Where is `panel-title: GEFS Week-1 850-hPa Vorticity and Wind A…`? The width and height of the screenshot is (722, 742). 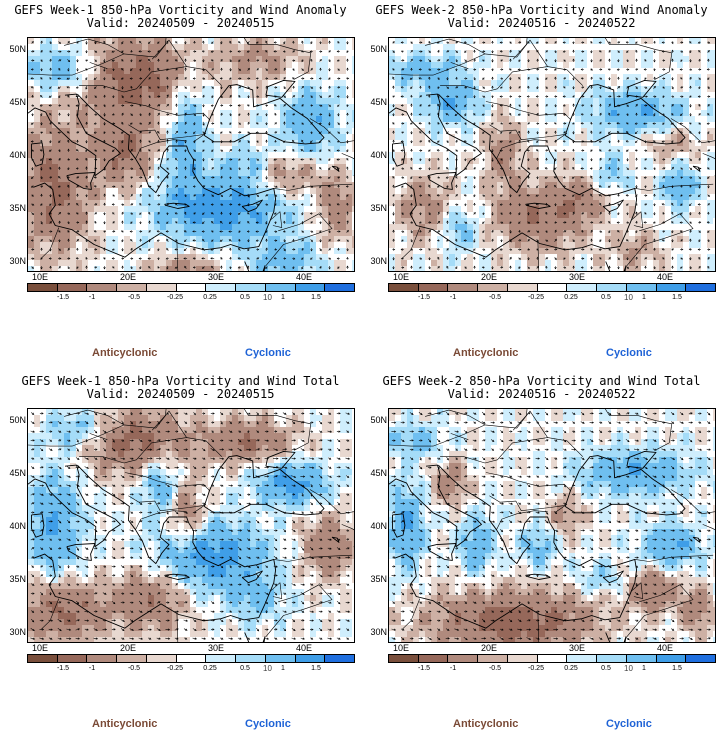
panel-title: GEFS Week-1 850-hPa Vorticity and Wind A… is located at coordinates (180, 10).